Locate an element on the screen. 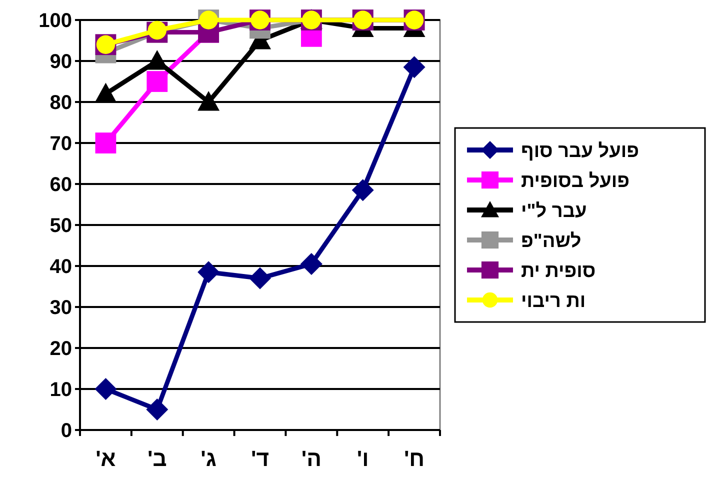 The width and height of the screenshot is (711, 487). legend-label: לשה"פ is located at coordinates (551, 241).